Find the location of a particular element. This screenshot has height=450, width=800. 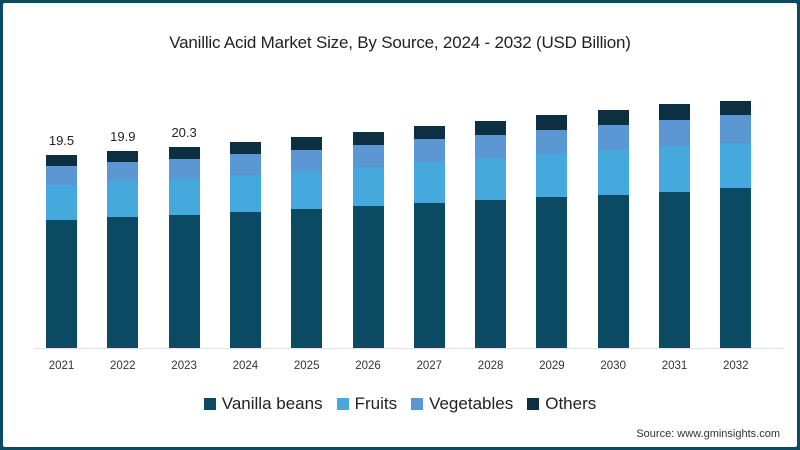

bar-2027 is located at coordinates (429, 237).